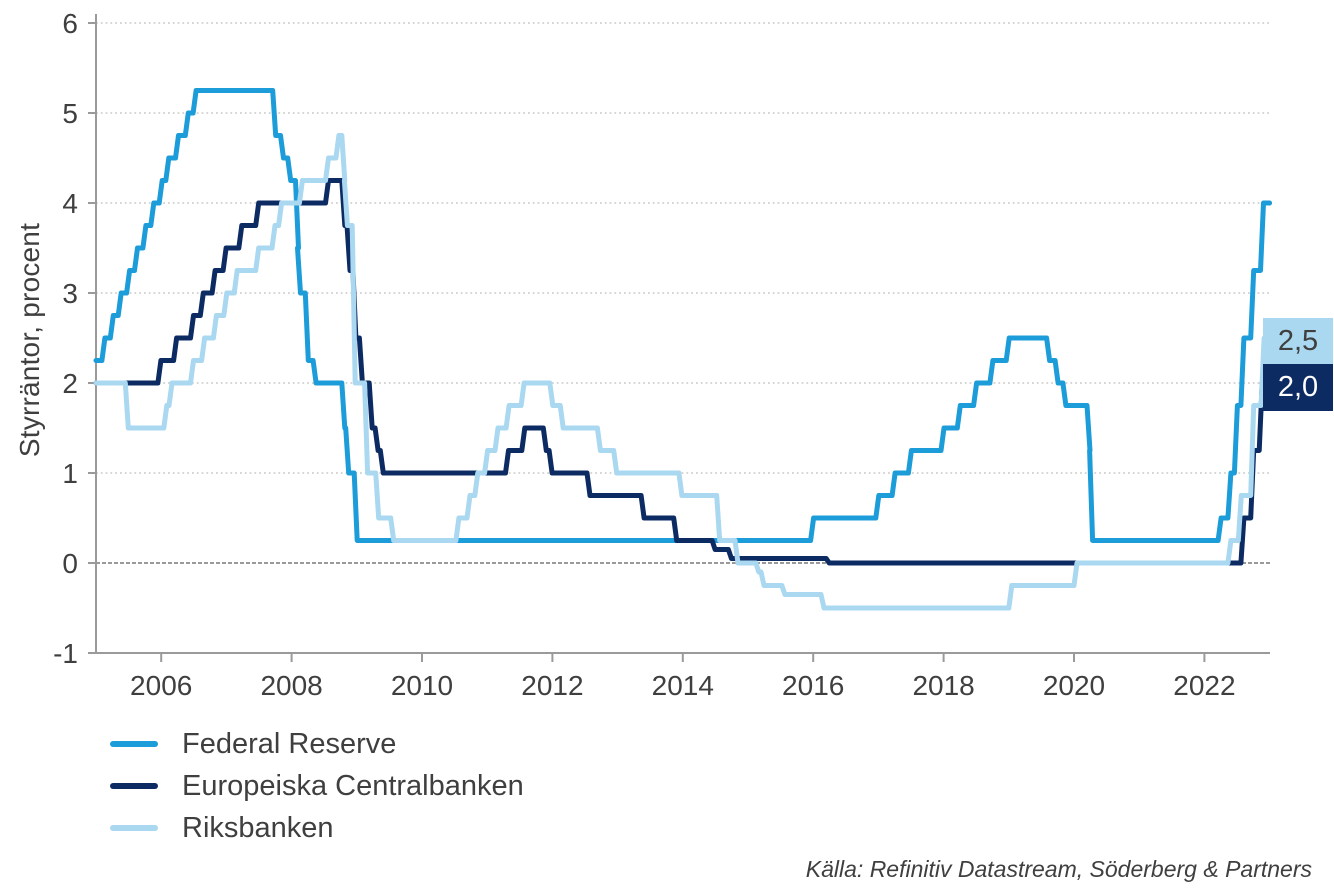 This screenshot has height=894, width=1334. I want to click on legend-item-europeiska-centralbanken: Europeiska Centralbanken, so click(317, 786).